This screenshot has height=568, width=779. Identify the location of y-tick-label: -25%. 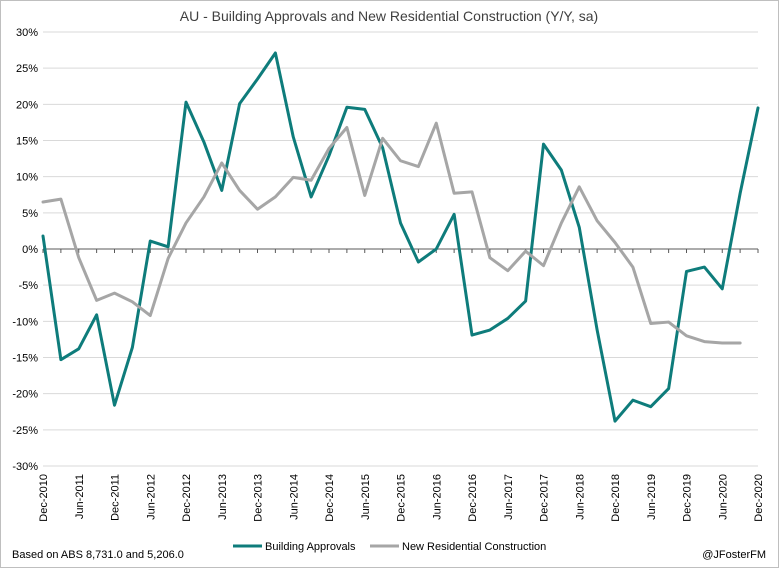
(25, 431).